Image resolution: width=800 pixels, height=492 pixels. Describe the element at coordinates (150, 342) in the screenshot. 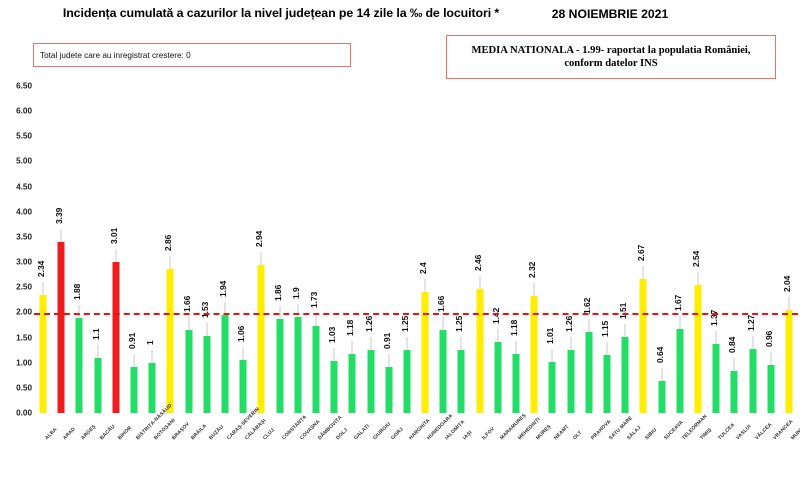

I see `bar-value-label: 1` at that location.